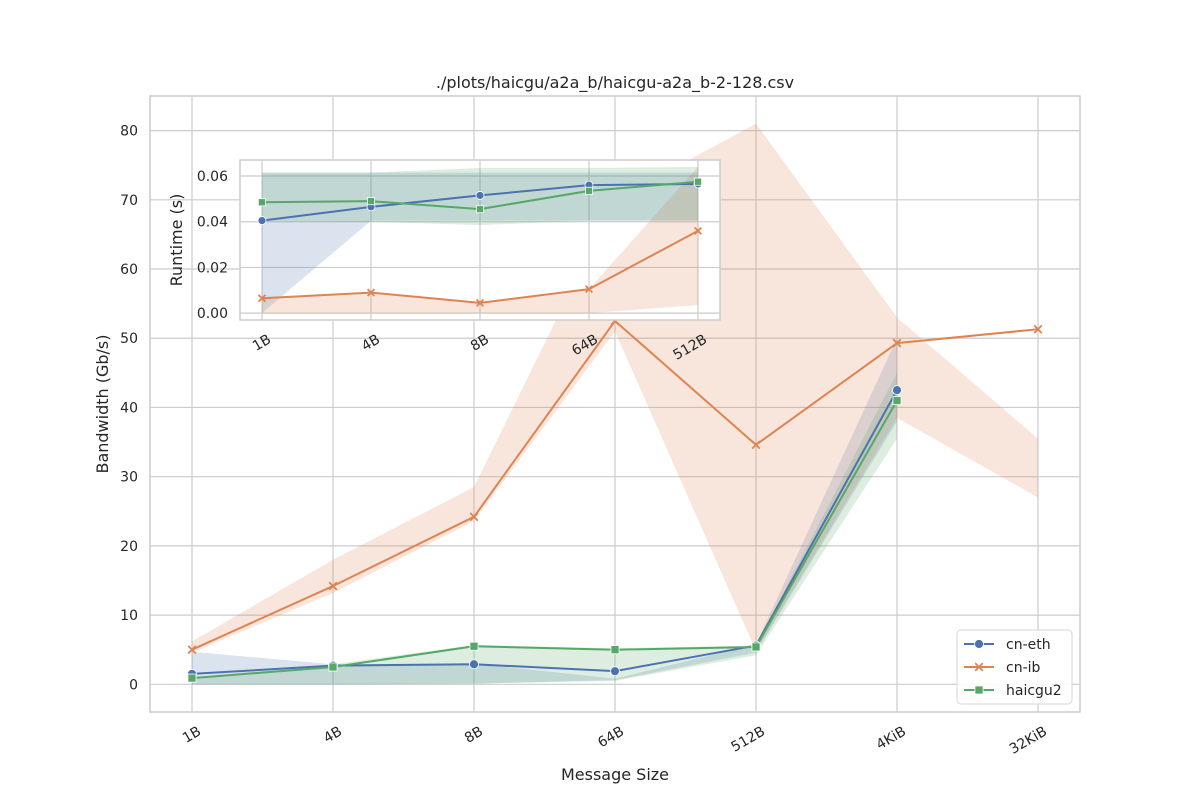 Image resolution: width=1200 pixels, height=800 pixels. I want to click on y-tick-label: 70, so click(129, 201).